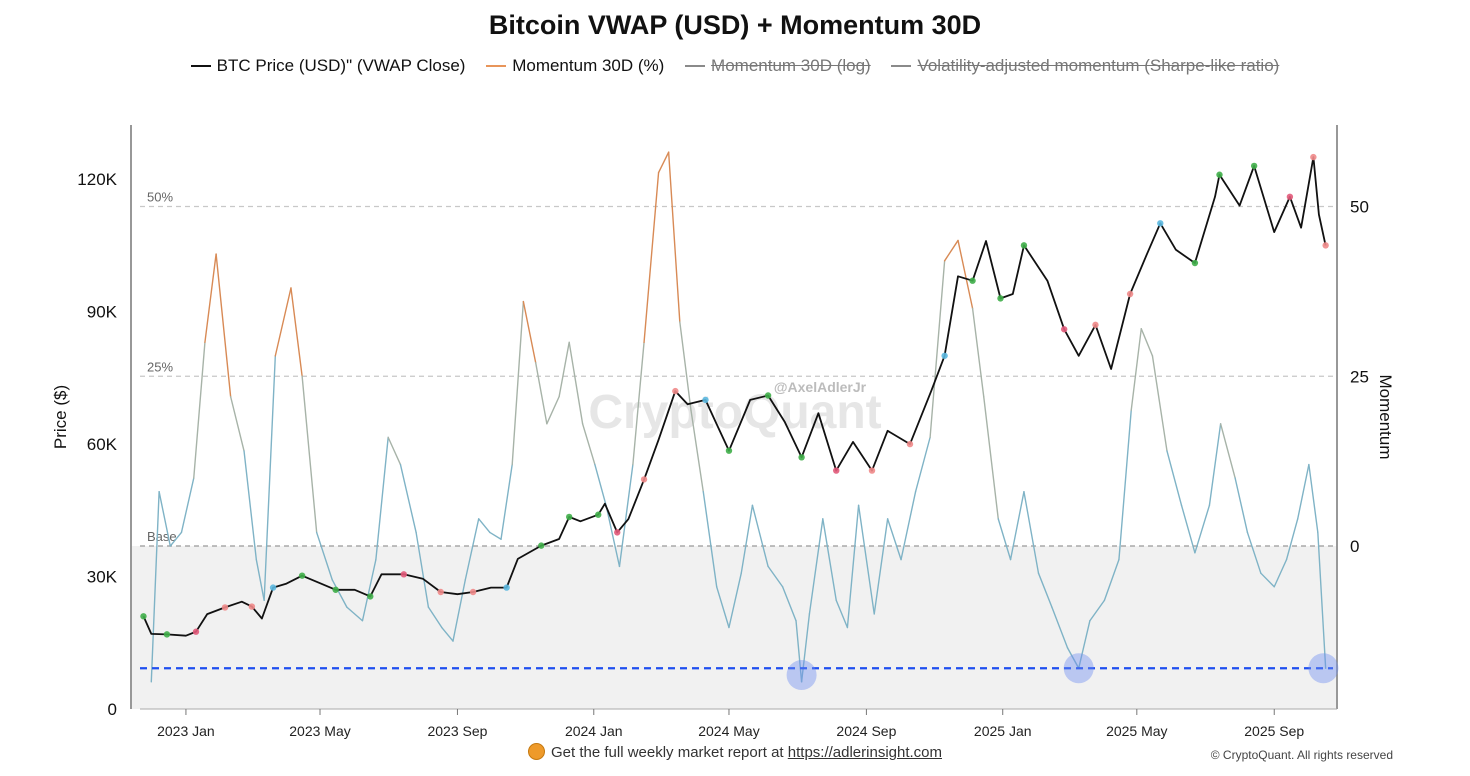 This screenshot has height=776, width=1470. What do you see at coordinates (457, 731) in the screenshot?
I see `x-tick-label: 2023 Sep` at bounding box center [457, 731].